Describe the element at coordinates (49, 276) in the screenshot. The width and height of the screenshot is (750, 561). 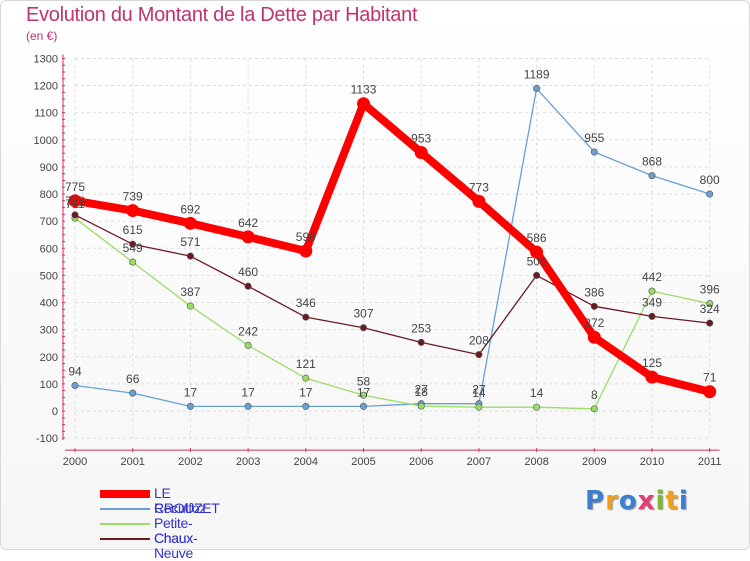
I see `y-tick-label: 500` at that location.